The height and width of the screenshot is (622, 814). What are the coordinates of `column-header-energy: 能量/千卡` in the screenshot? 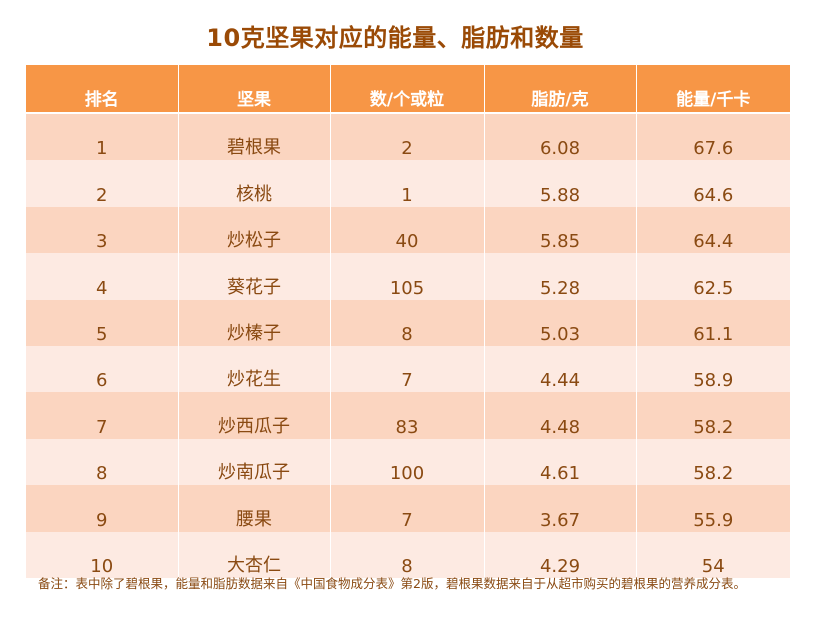 It's located at (713, 89).